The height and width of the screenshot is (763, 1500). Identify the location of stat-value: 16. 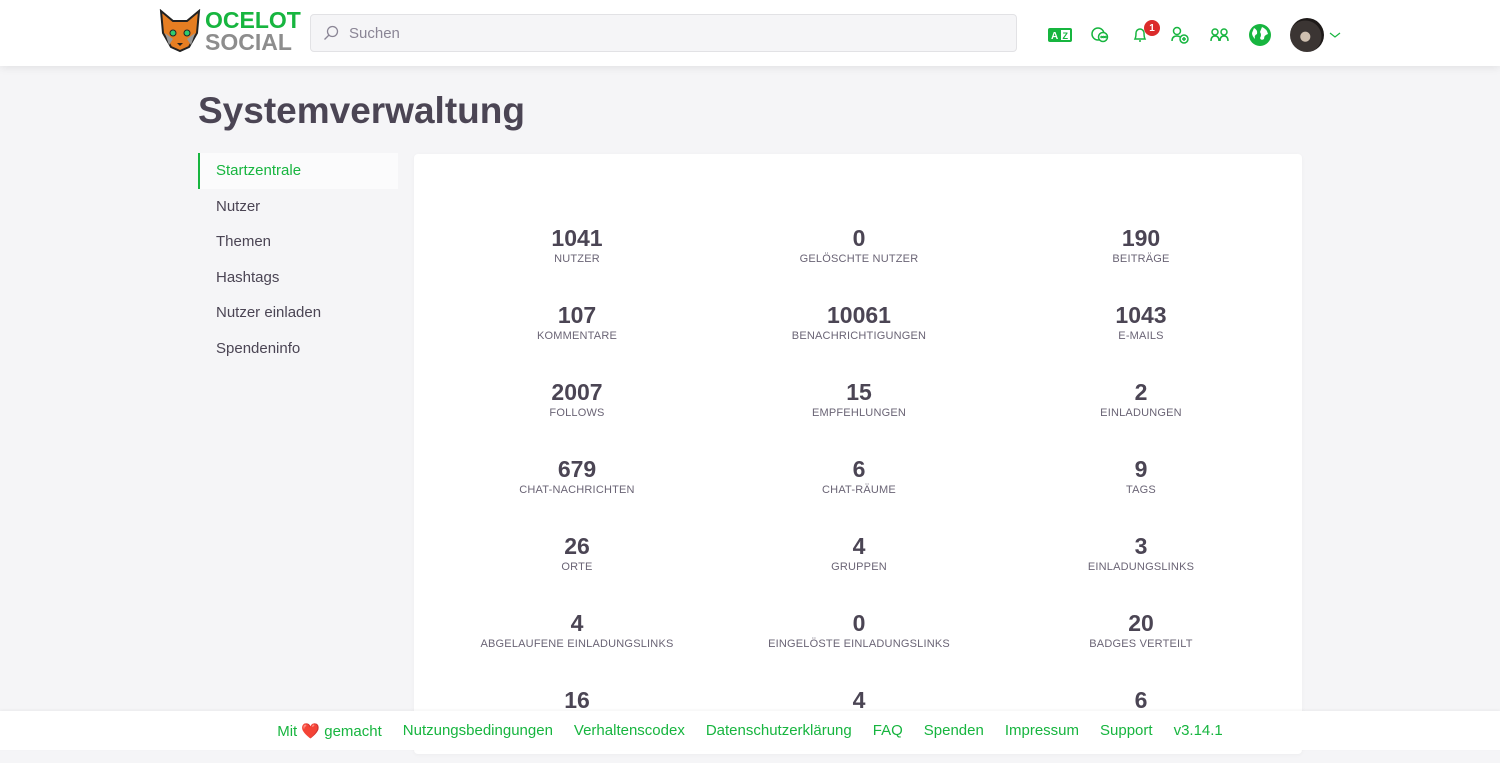
(577, 700).